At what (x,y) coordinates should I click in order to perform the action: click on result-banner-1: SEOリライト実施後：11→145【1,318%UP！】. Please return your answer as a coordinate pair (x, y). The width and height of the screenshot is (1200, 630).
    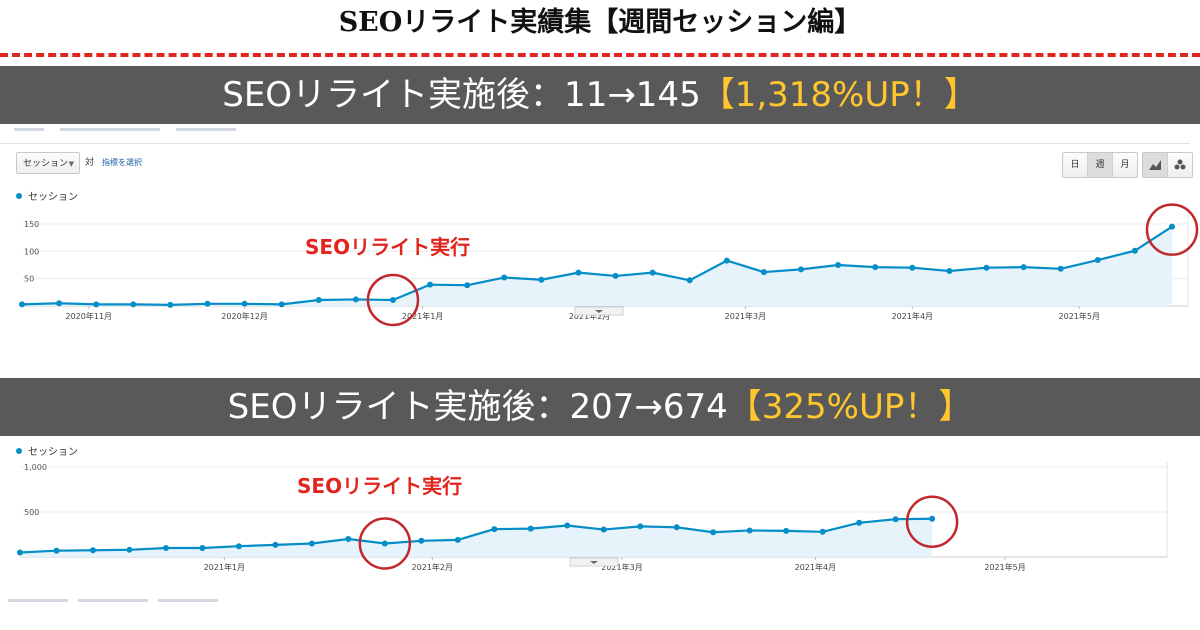
    Looking at the image, I should click on (600, 95).